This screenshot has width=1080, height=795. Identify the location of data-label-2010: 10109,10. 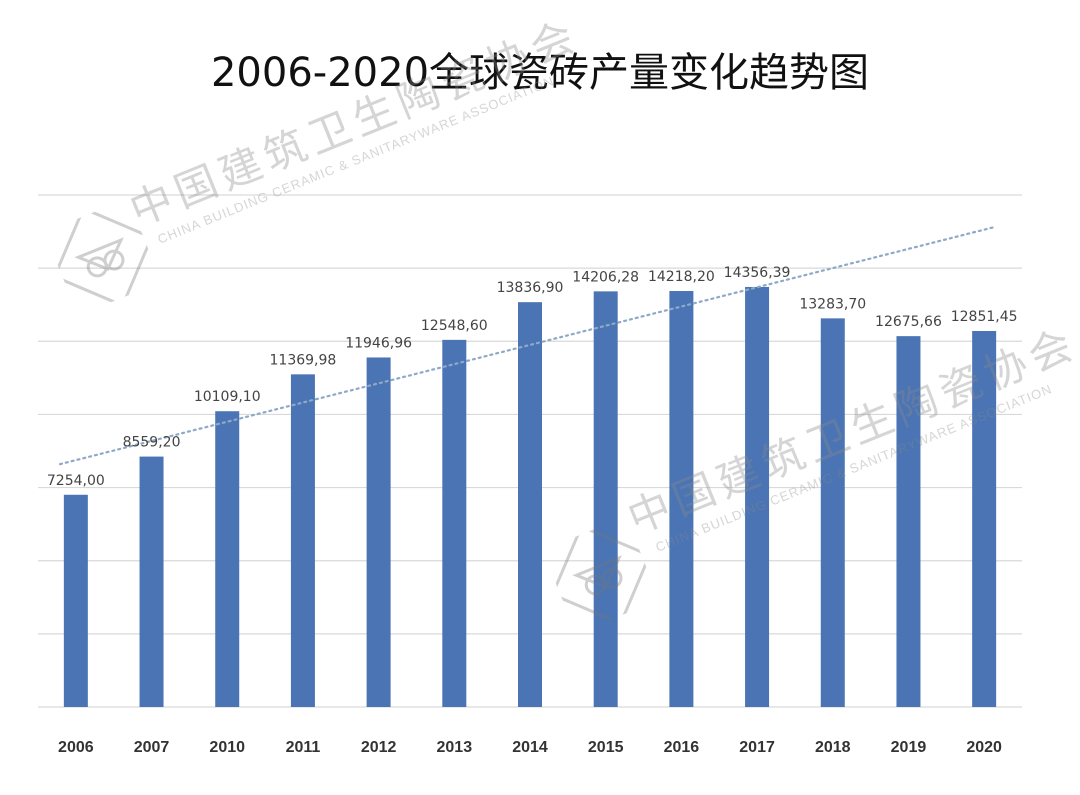
(227, 397).